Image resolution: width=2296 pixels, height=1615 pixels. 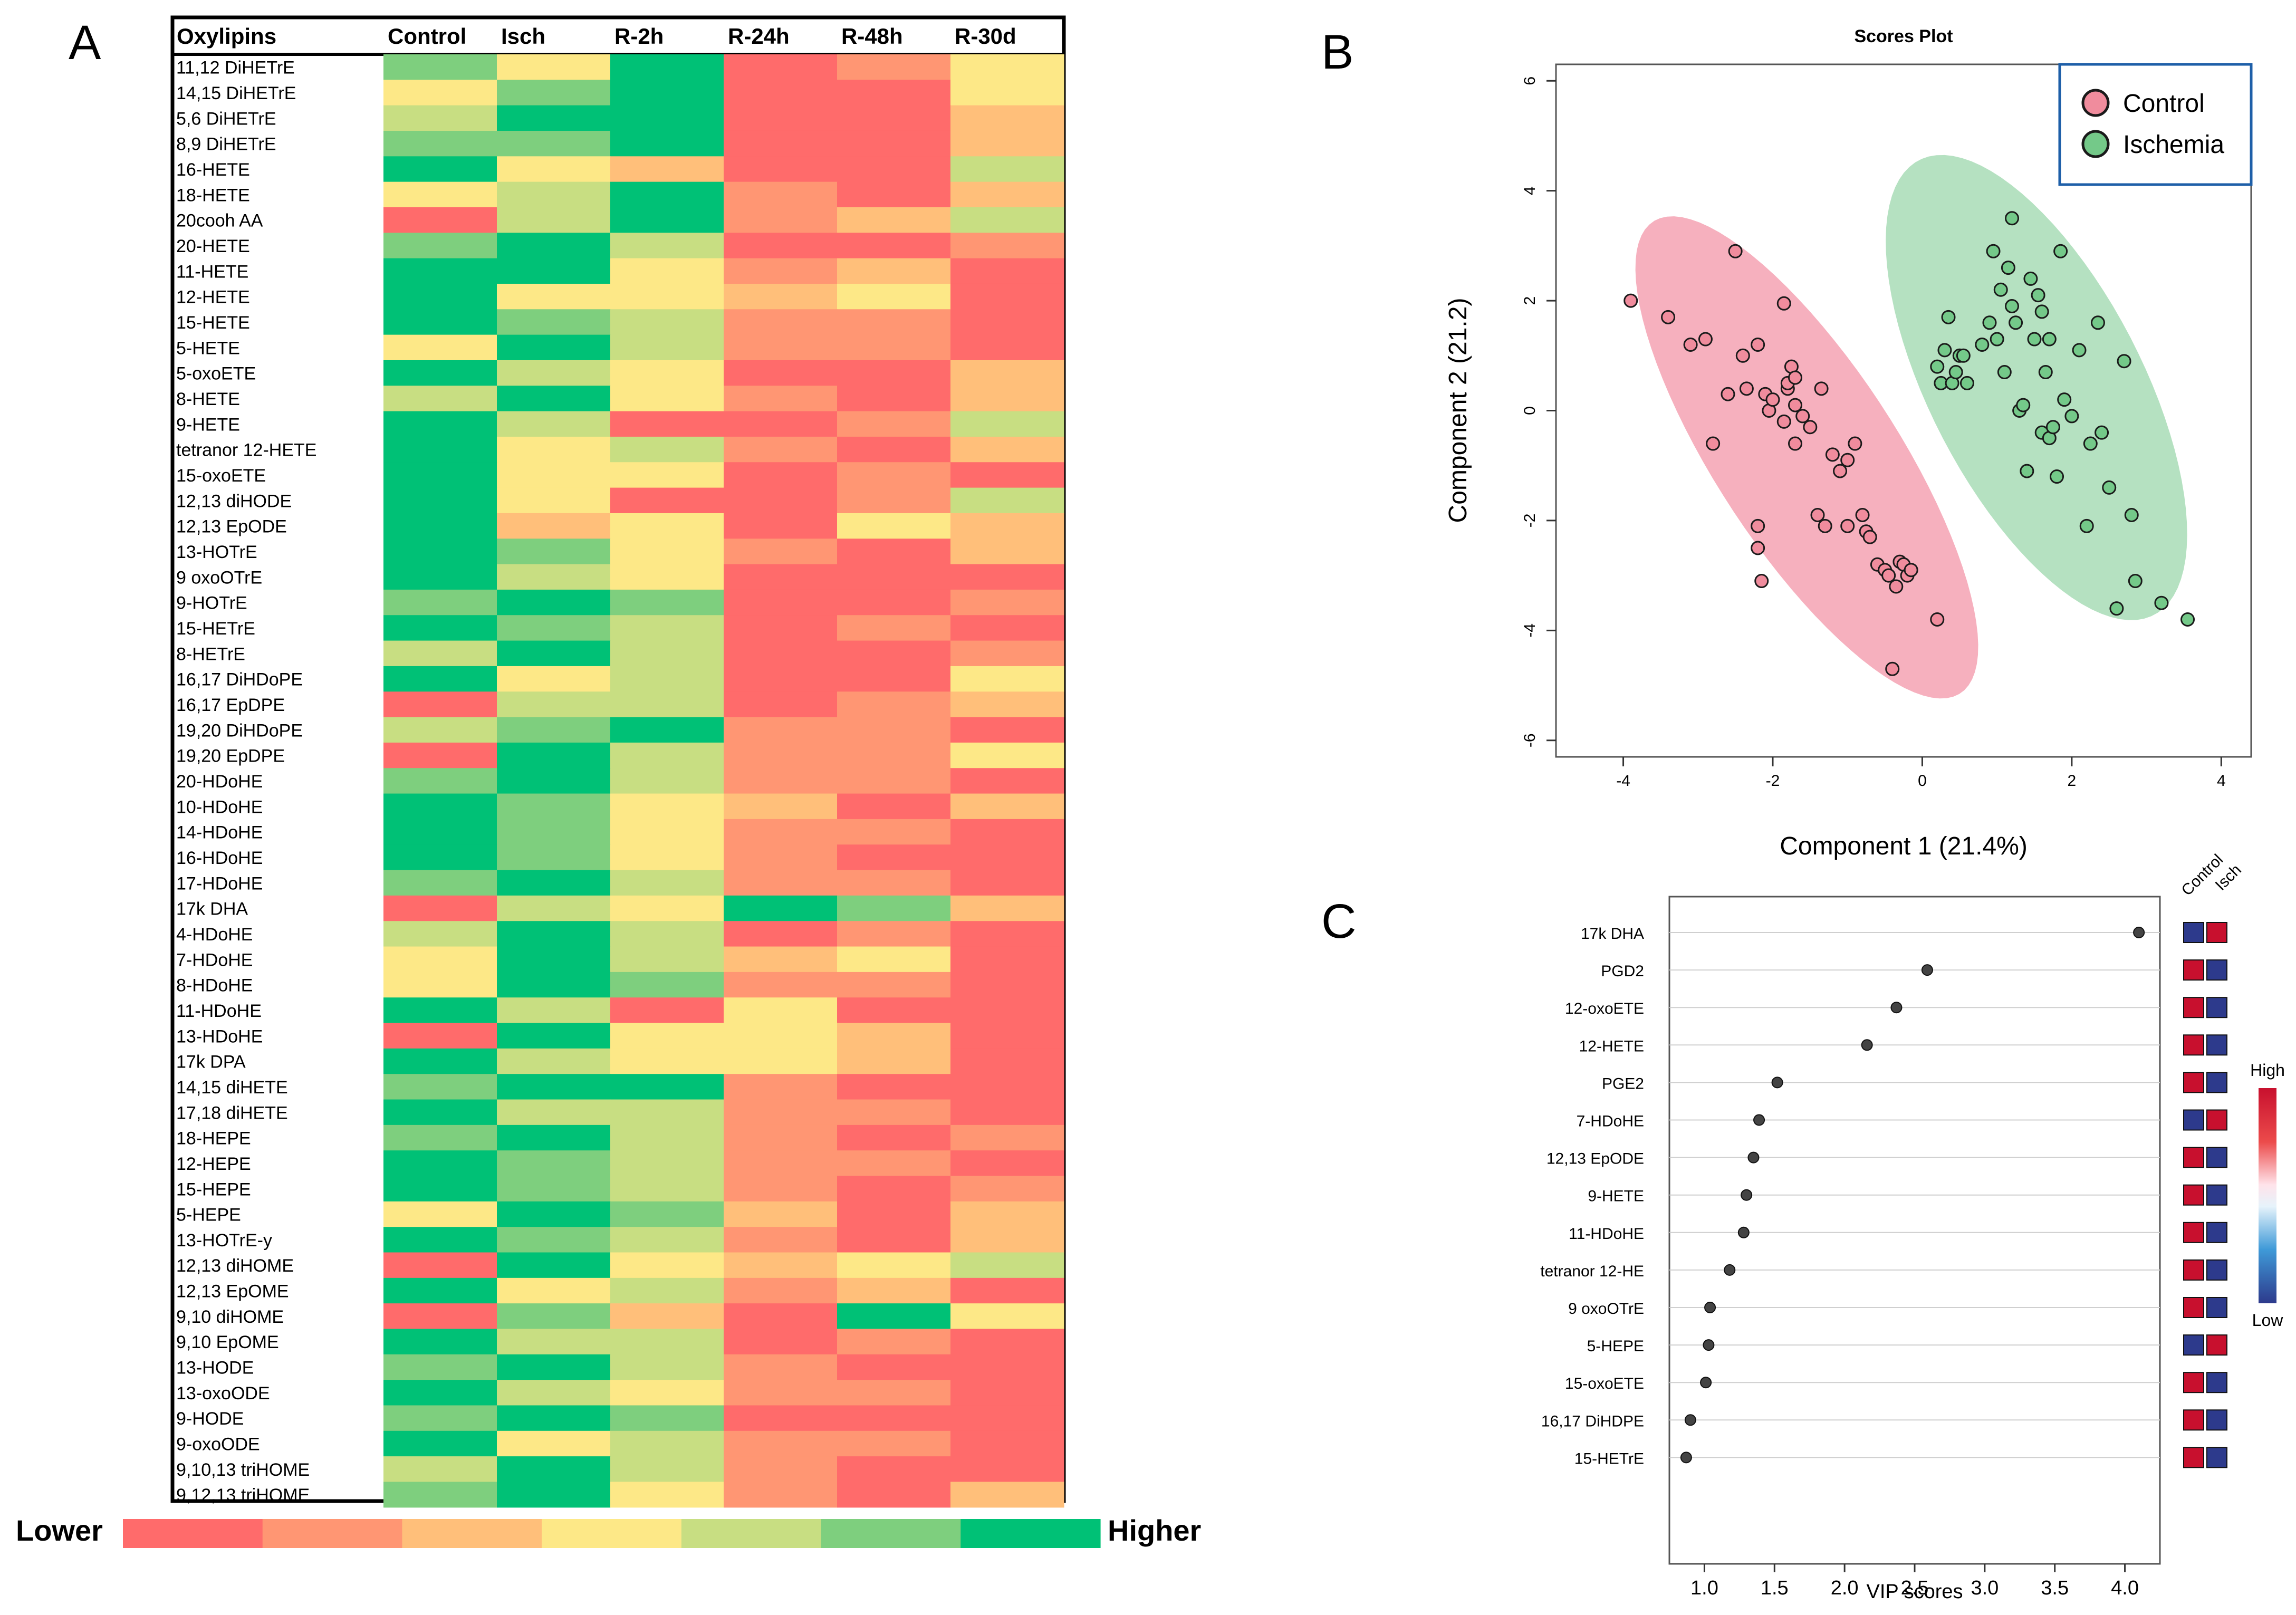 I want to click on vip-category-label: PGE2, so click(x=1623, y=1083).